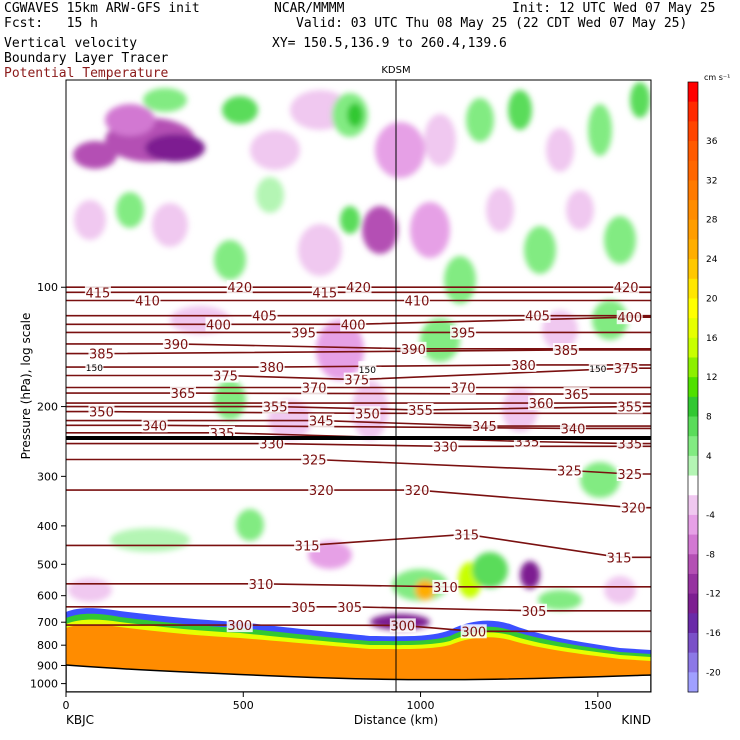  Describe the element at coordinates (48, 486) in the screenshot. I see `y-axis: 100 200 300 400 500 600 700 800 900 1000` at that location.